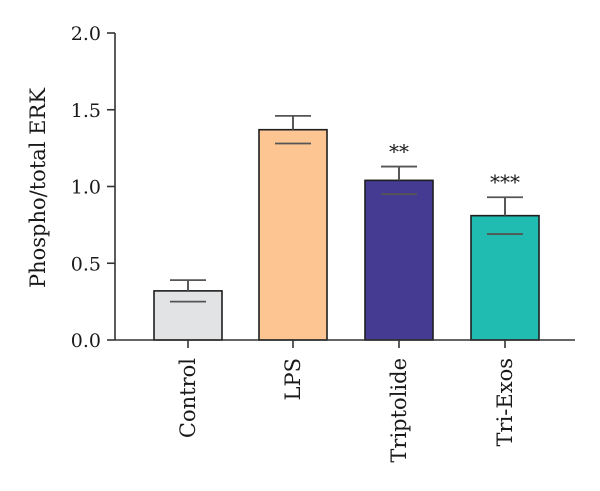 This screenshot has height=491, width=600. What do you see at coordinates (86, 188) in the screenshot?
I see `y-tick-label: 1.0` at bounding box center [86, 188].